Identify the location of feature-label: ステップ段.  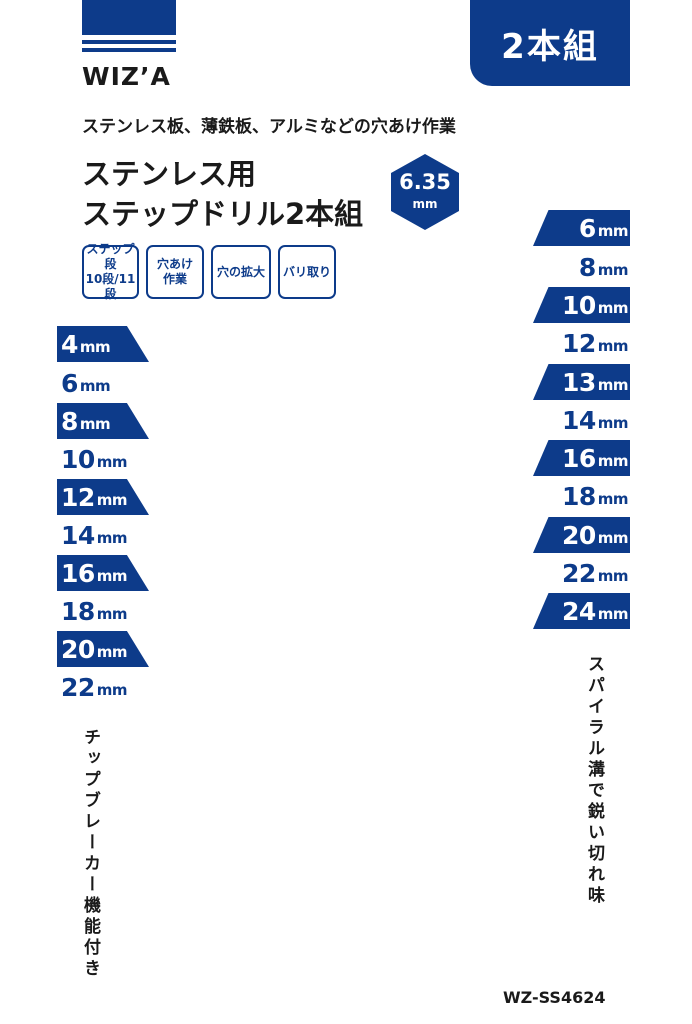
(110, 256).